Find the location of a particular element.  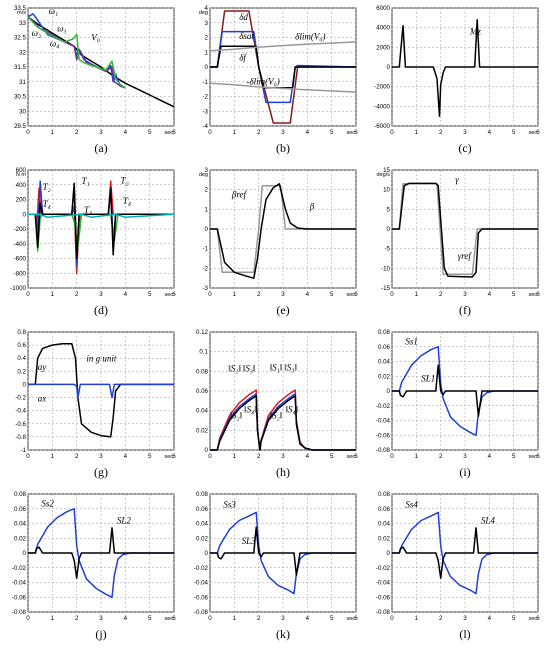

y-tick-label: -0.4 is located at coordinates (20, 411).